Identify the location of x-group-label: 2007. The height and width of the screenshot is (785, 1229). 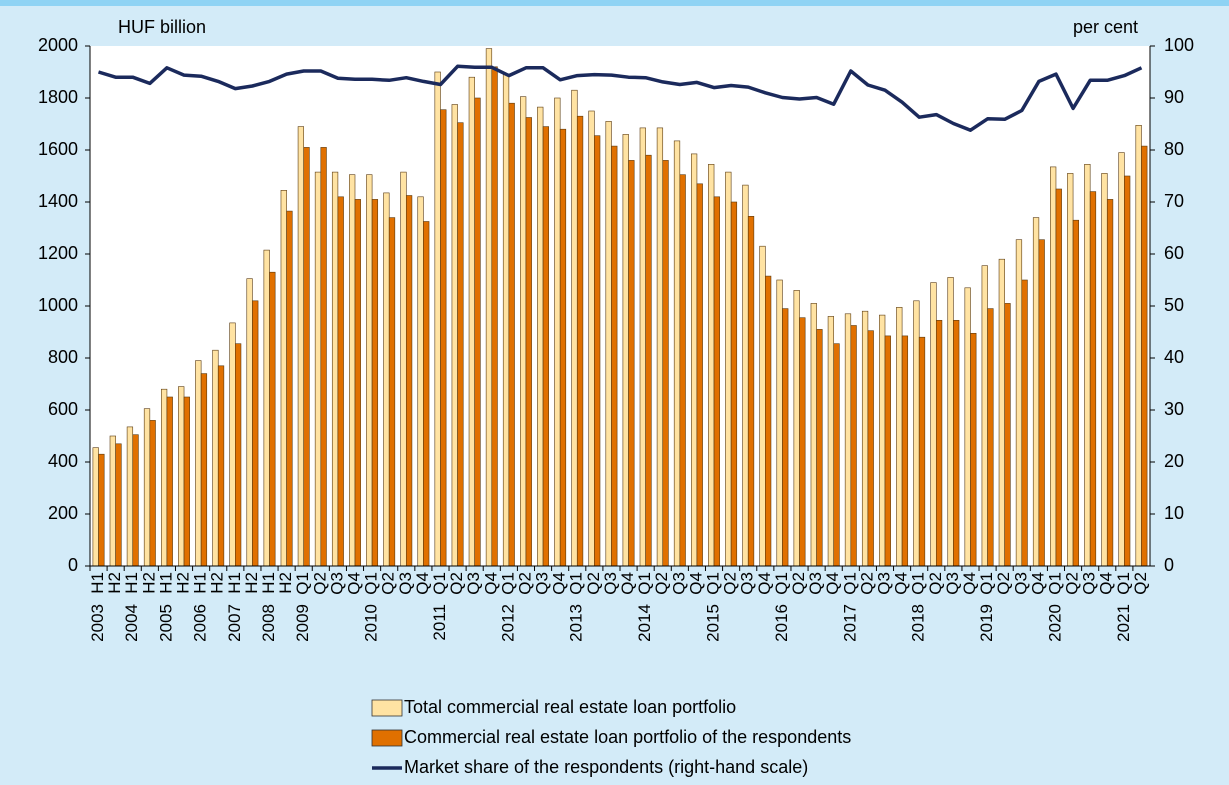
(234, 623).